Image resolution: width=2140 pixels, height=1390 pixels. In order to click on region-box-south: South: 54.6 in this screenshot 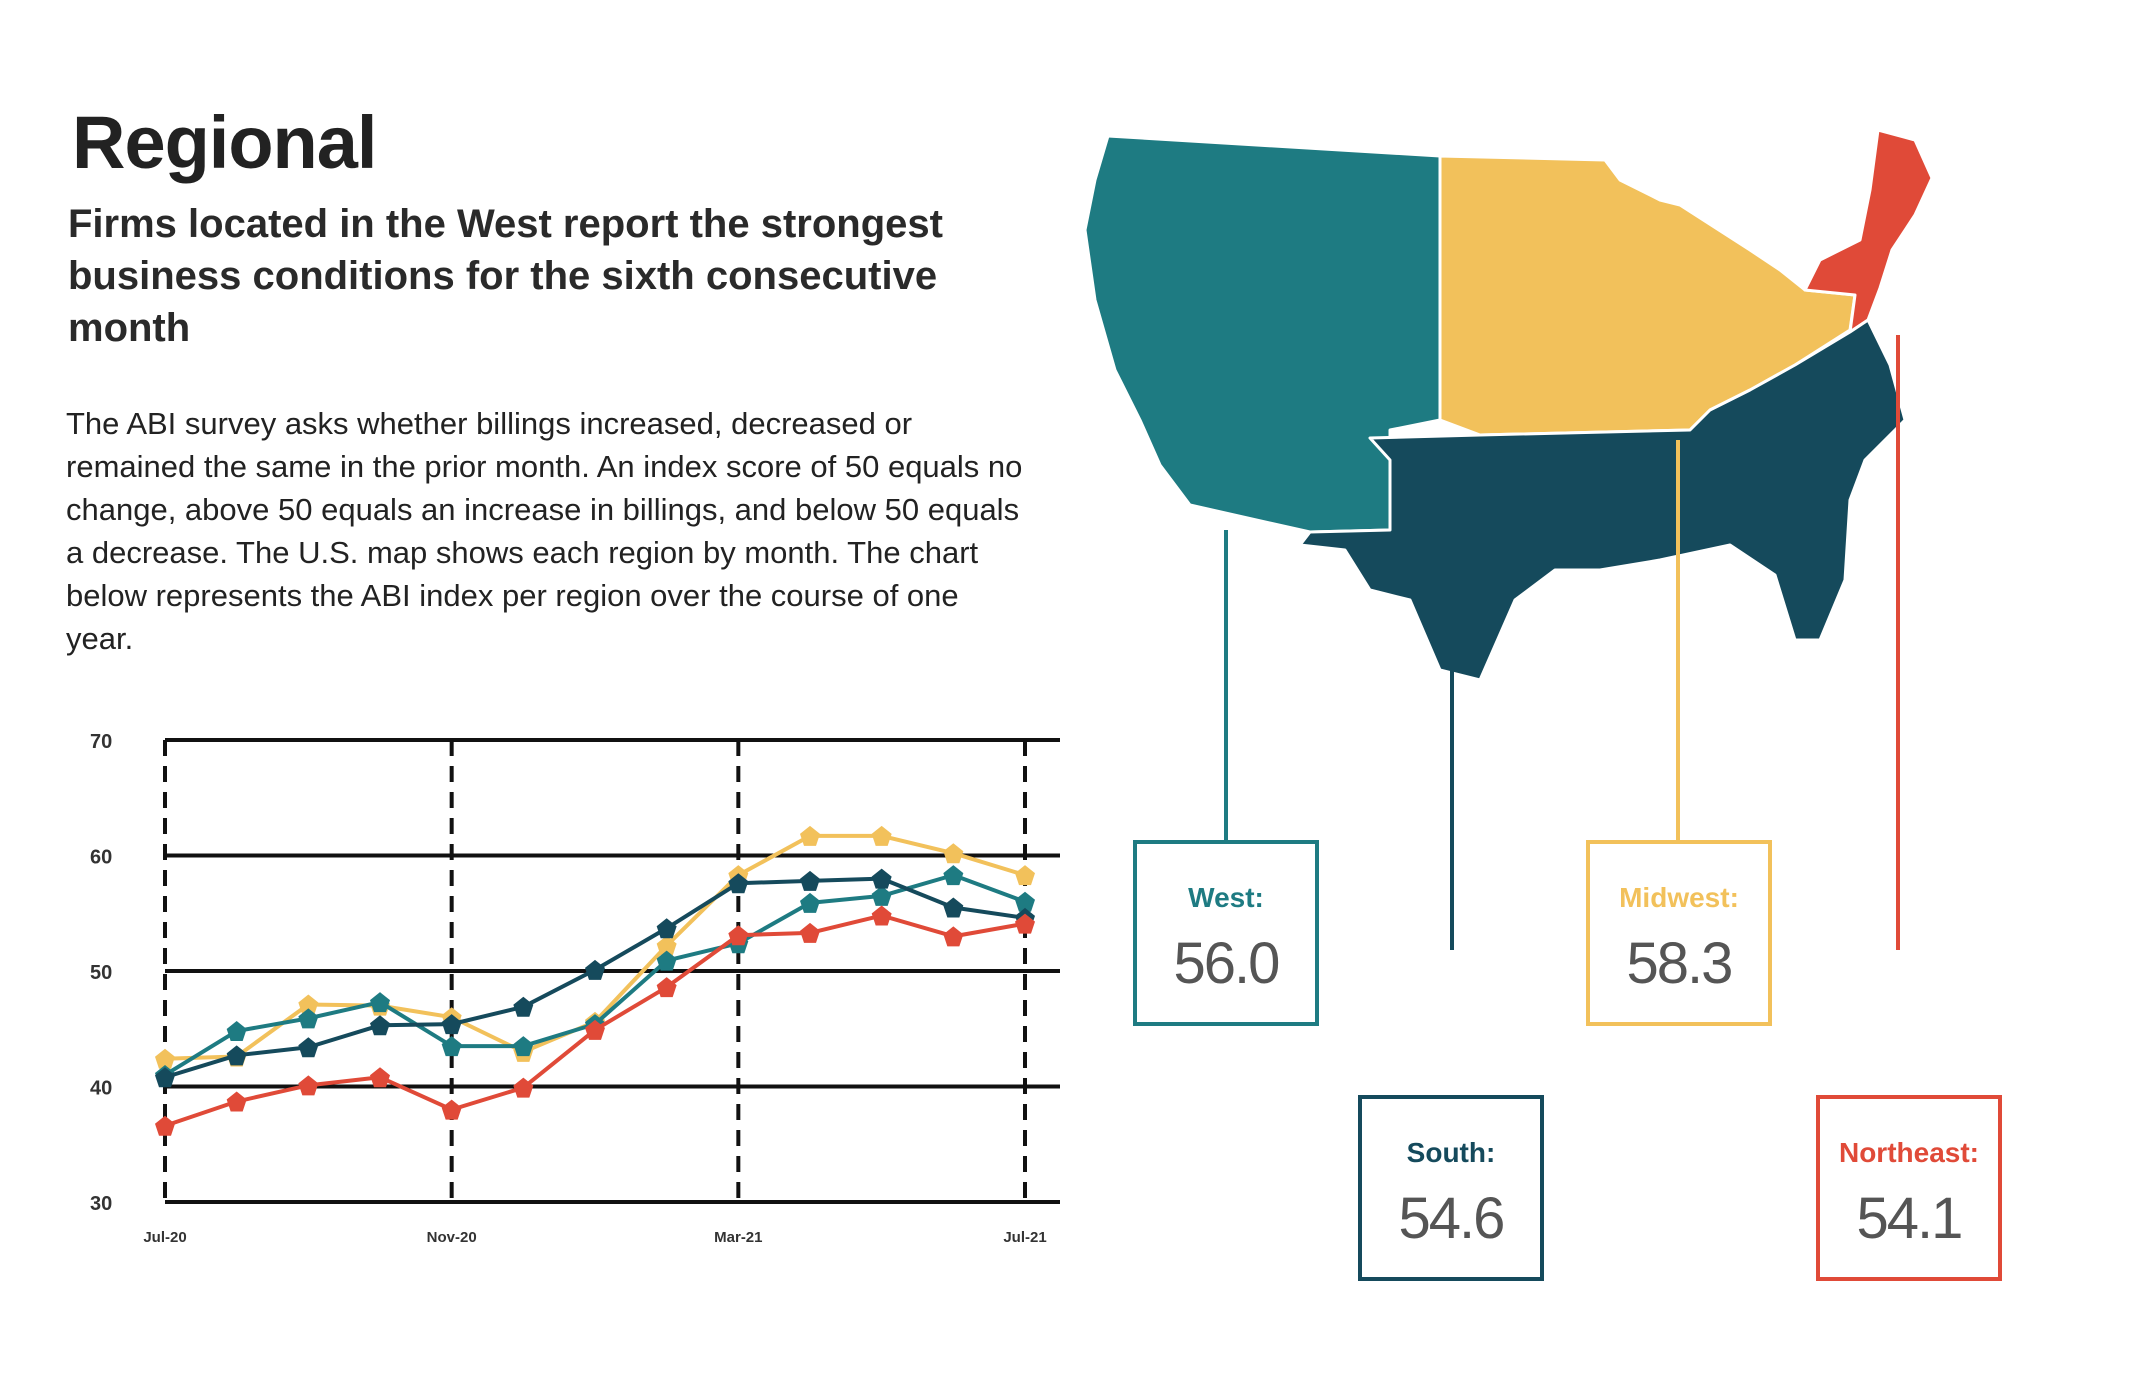, I will do `click(1451, 1188)`.